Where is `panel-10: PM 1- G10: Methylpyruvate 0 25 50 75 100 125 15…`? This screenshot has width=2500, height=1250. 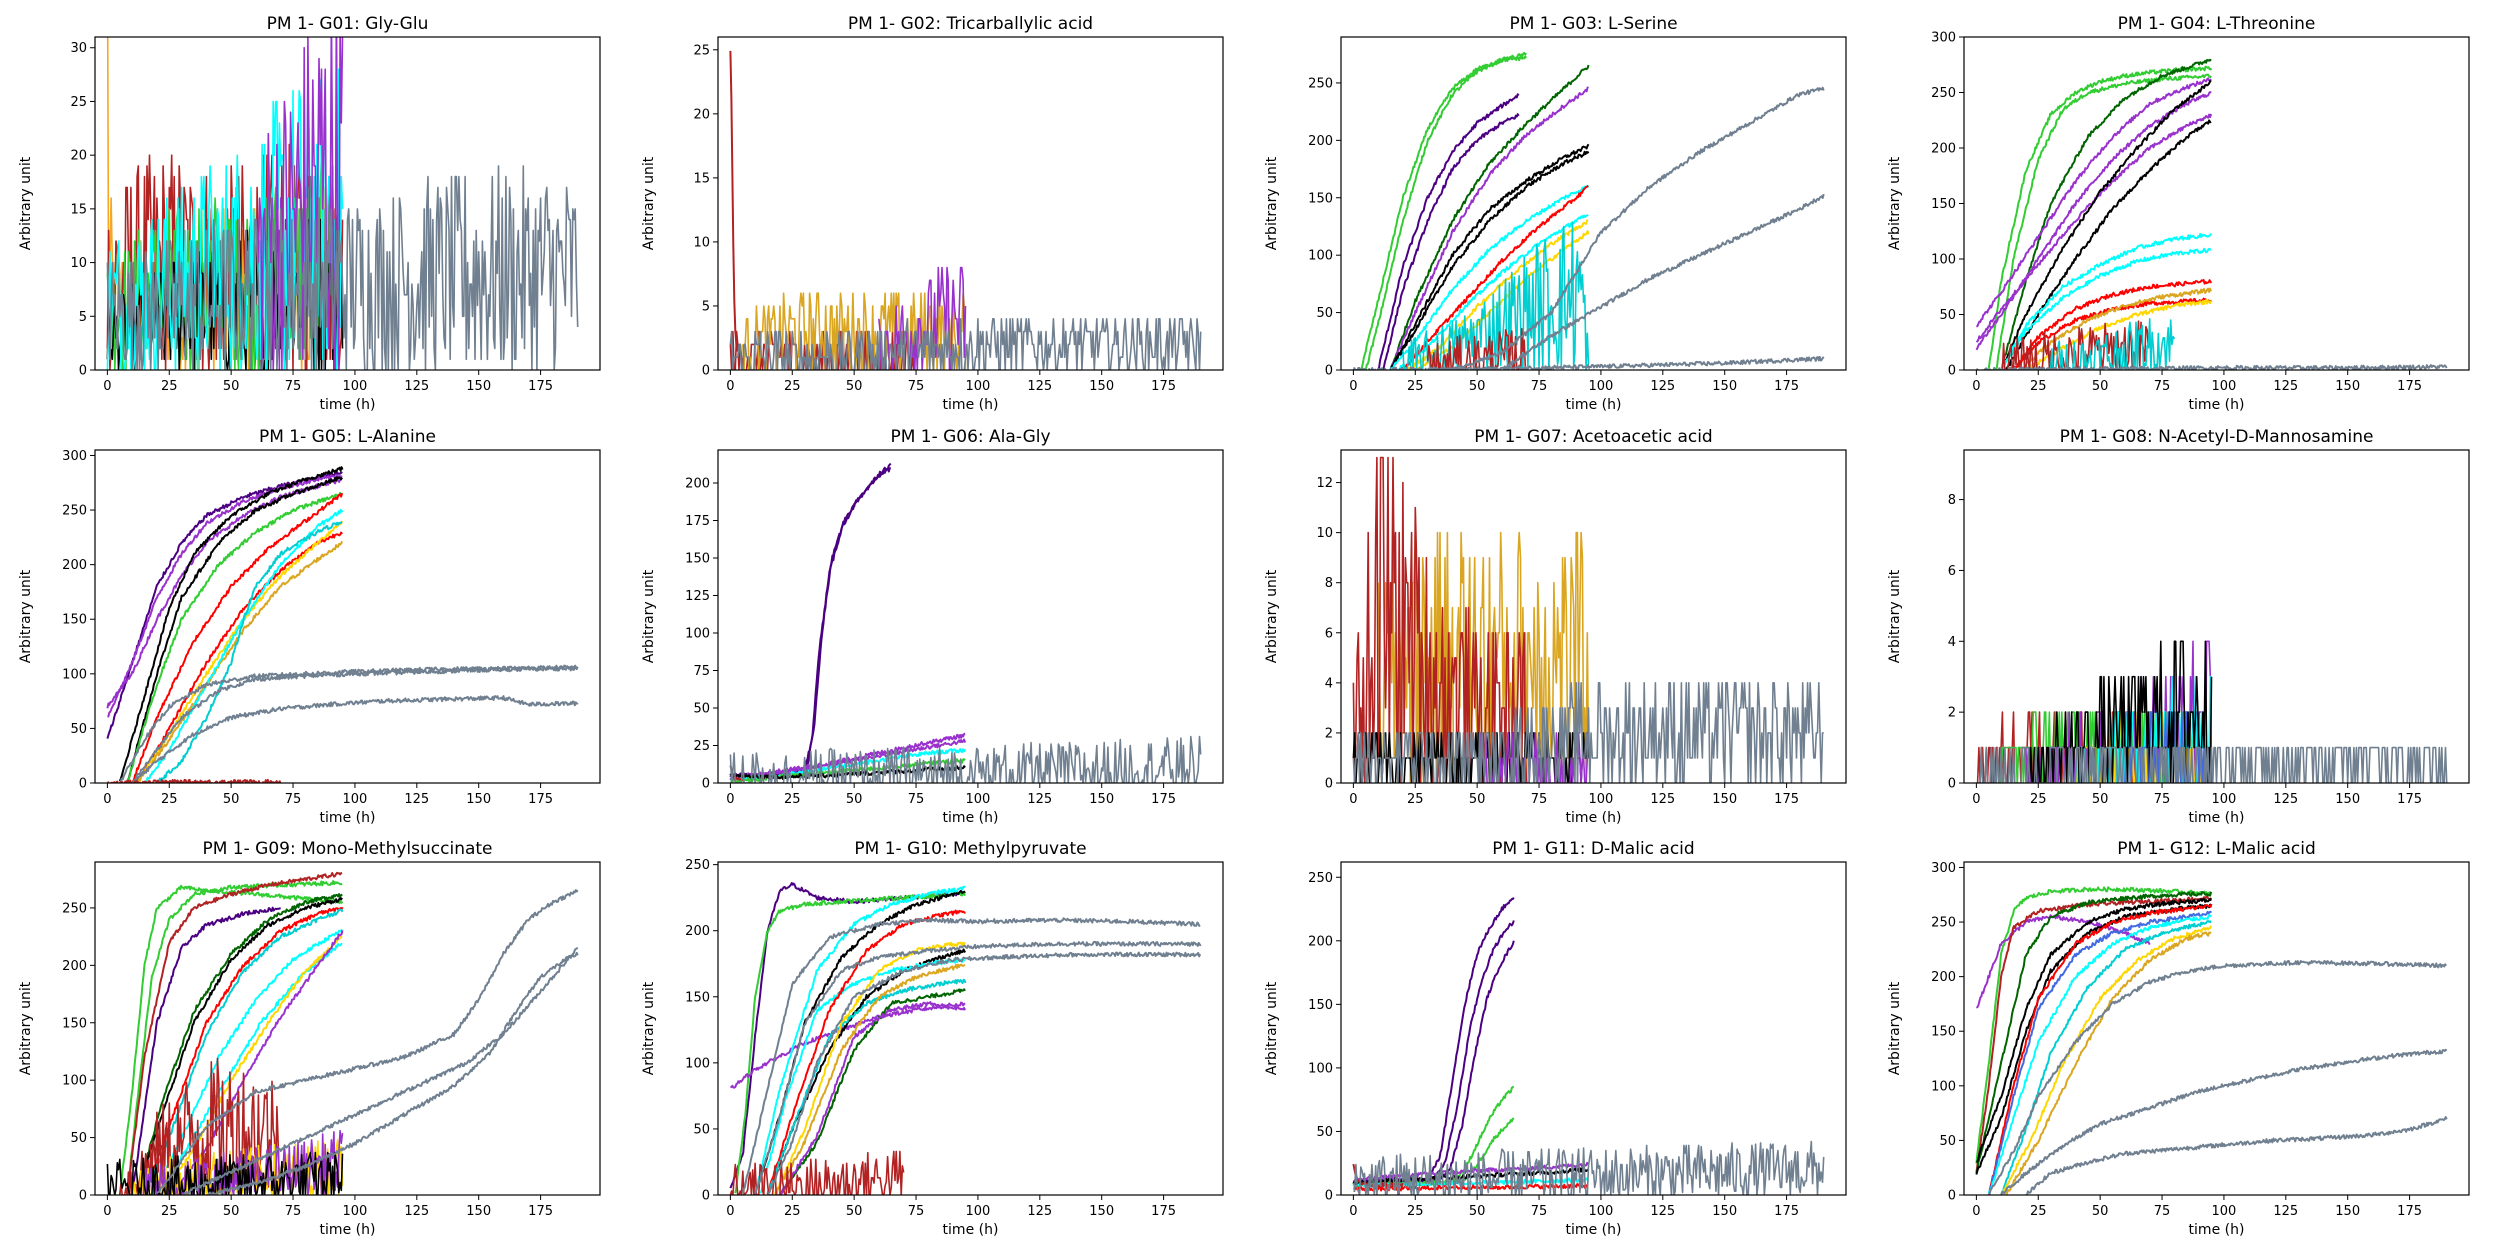
panel-10: PM 1- G10: Methylpyruvate 0 25 50 75 100 125 15… is located at coordinates (932, 1038).